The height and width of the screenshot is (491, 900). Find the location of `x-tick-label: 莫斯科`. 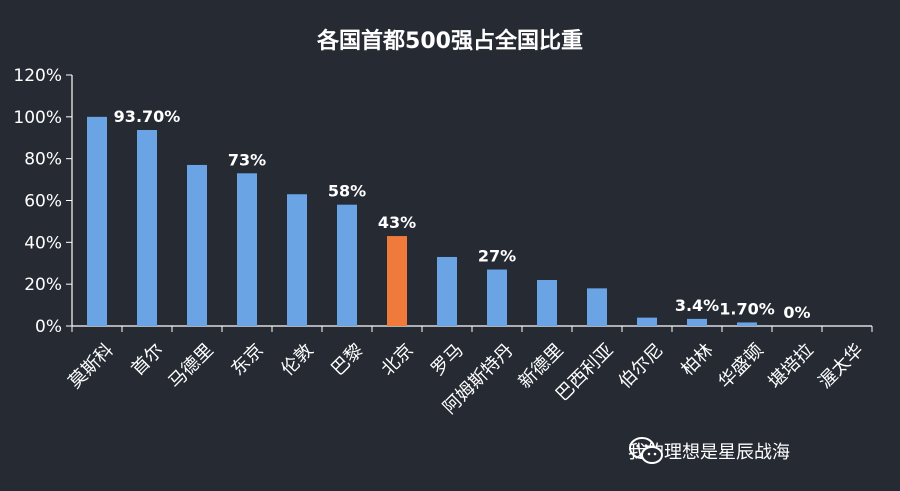

x-tick-label: 莫斯科 is located at coordinates (91, 366).